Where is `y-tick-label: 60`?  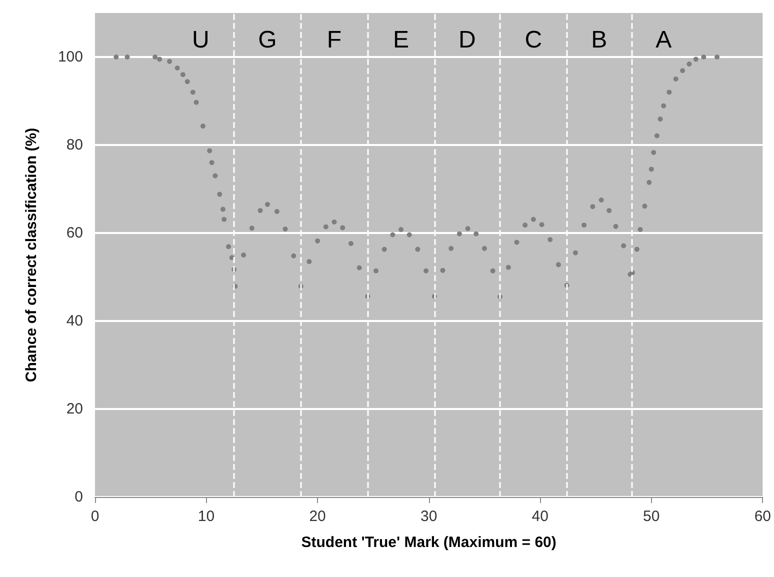
y-tick-label: 60 is located at coordinates (74, 233).